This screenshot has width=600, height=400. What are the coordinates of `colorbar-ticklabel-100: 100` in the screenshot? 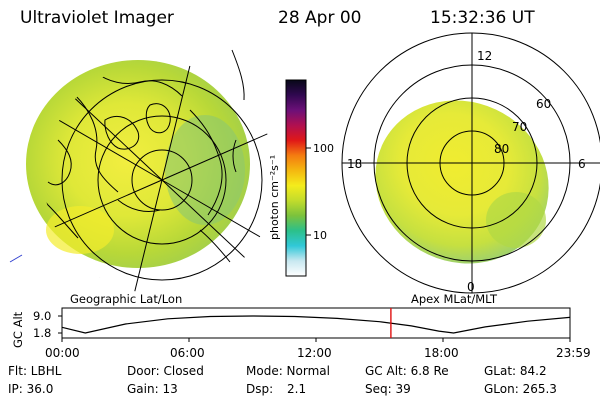 It's located at (323, 148).